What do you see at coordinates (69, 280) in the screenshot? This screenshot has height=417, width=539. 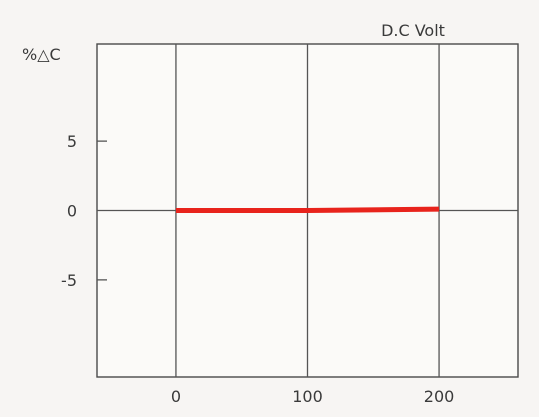 I see `y-tick-label: -5` at bounding box center [69, 280].